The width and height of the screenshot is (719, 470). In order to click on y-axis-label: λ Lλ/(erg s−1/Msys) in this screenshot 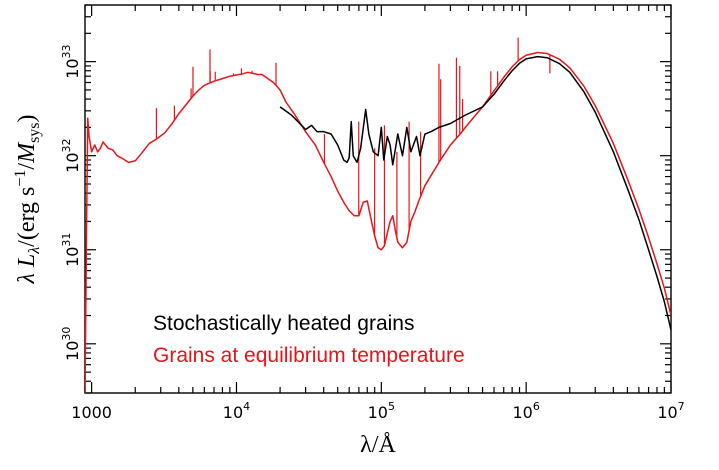, I will do `click(27, 199)`.